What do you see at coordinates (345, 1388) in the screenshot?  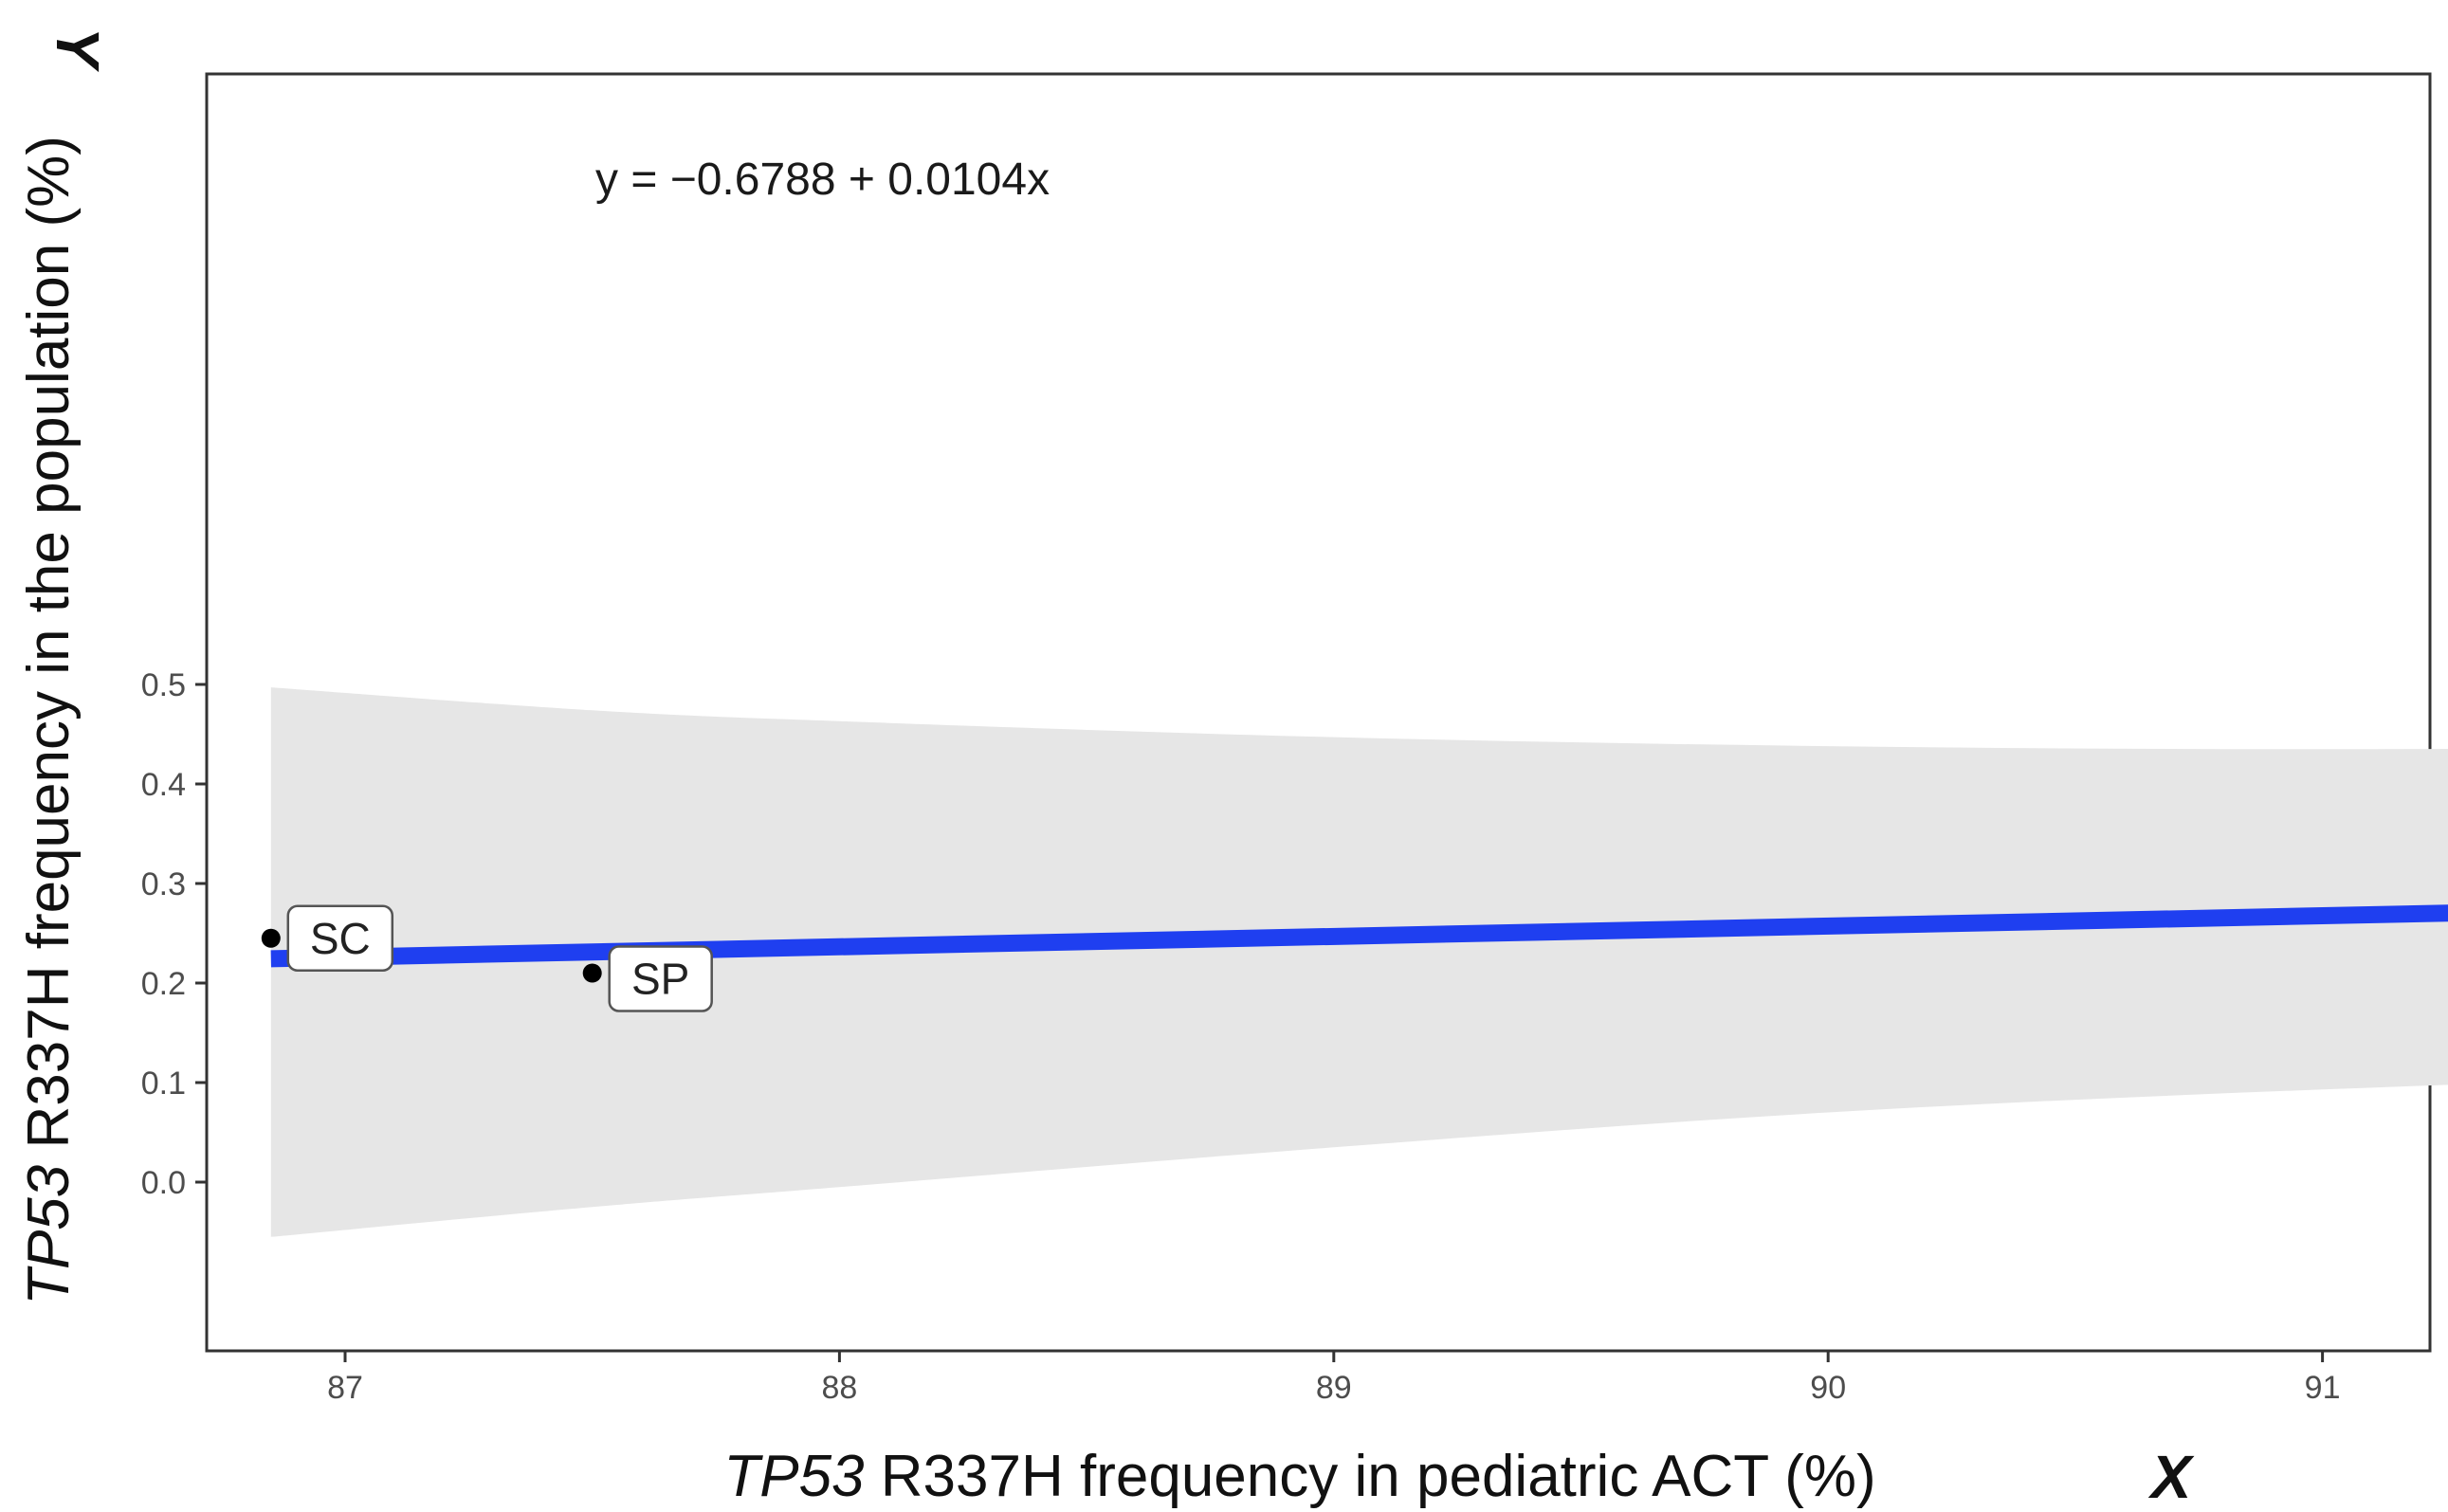 I see `x-tick-label: 87` at bounding box center [345, 1388].